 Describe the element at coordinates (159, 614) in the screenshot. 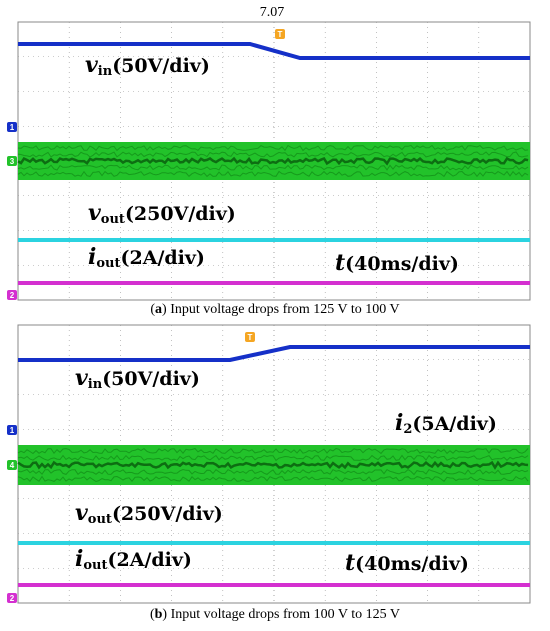

I see `caption-label: b` at that location.